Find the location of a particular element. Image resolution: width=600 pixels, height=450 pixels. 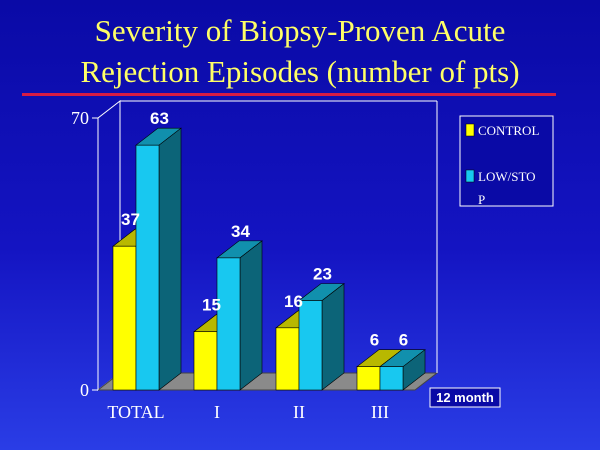

data-label-low-stop-ii: 23 is located at coordinates (322, 274).